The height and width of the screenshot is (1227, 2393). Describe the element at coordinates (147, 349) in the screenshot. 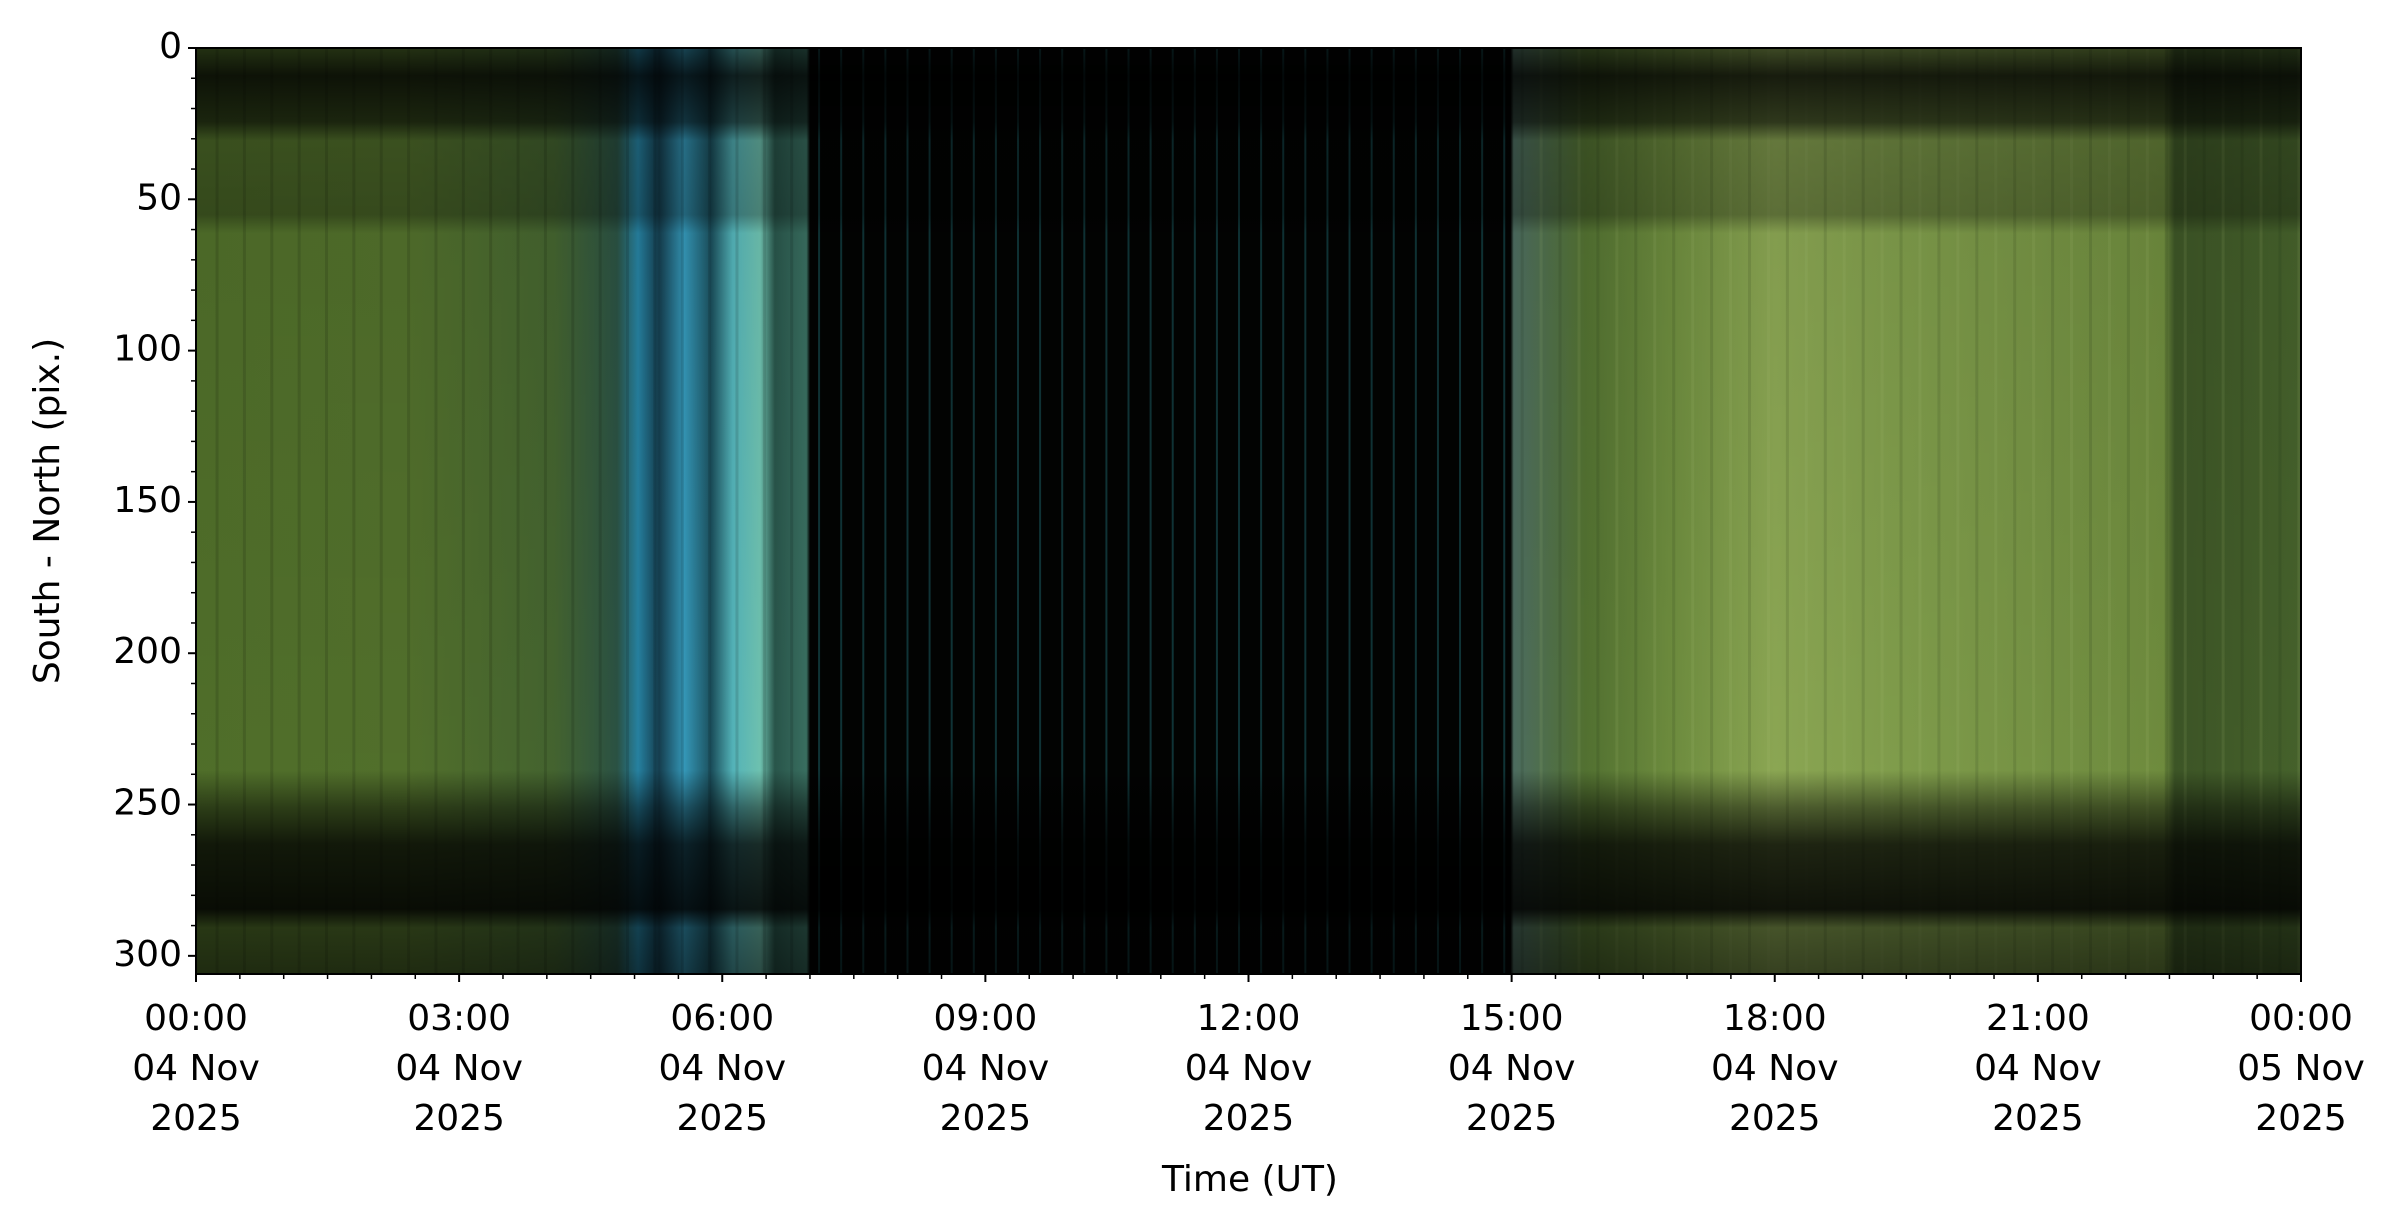

I see `y-tick-label: 100` at that location.